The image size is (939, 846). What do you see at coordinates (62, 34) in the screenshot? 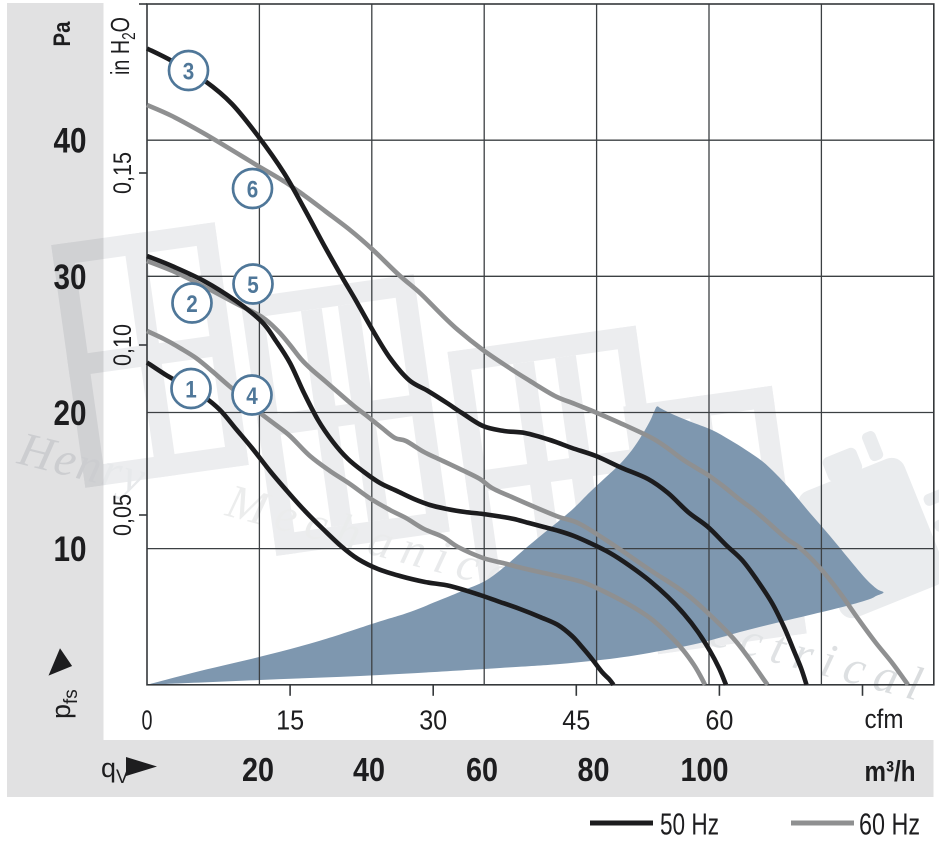
I see `svg-text: Pa` at bounding box center [62, 34].